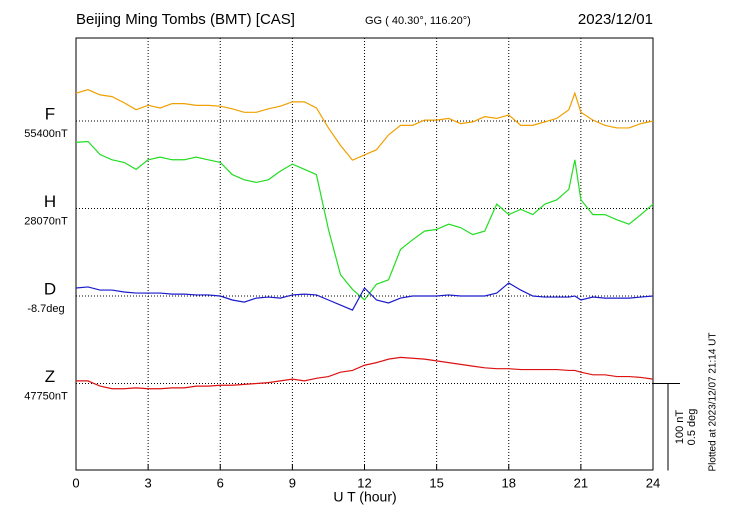 Image resolution: width=730 pixels, height=520 pixels. What do you see at coordinates (680, 427) in the screenshot?
I see `scale-bar-label: 100 nT` at bounding box center [680, 427].